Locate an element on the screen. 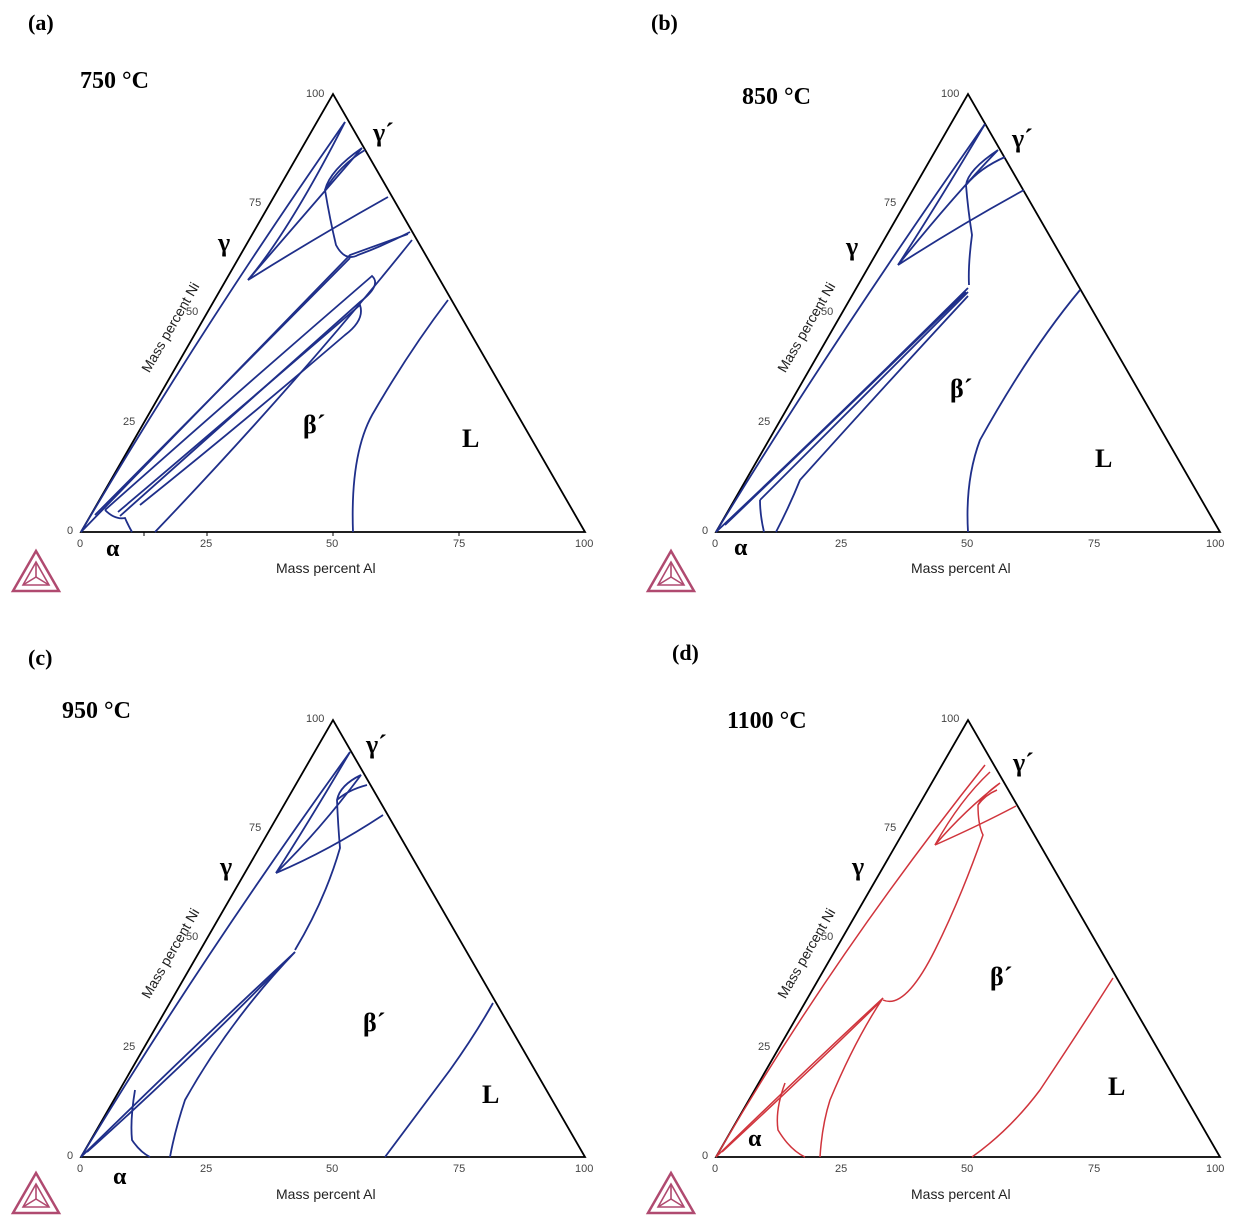  panel-a-diagram is located at coordinates (333, 314).